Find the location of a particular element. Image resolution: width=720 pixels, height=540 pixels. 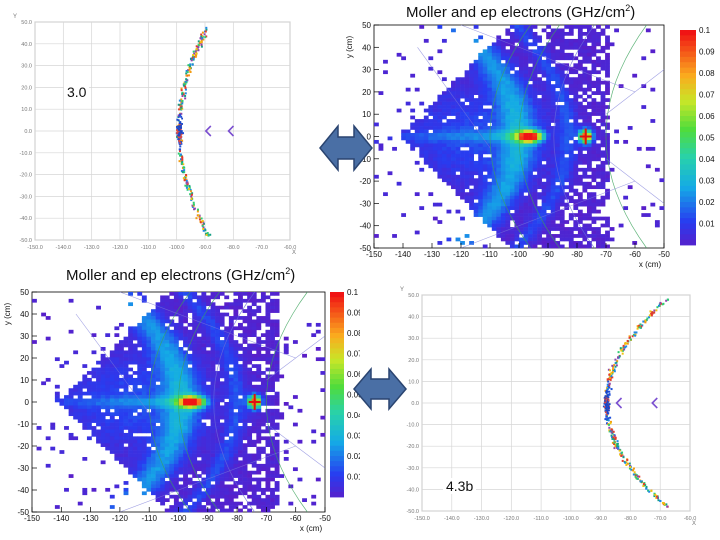

x-tick-label: -70.0 is located at coordinates (261, 248).